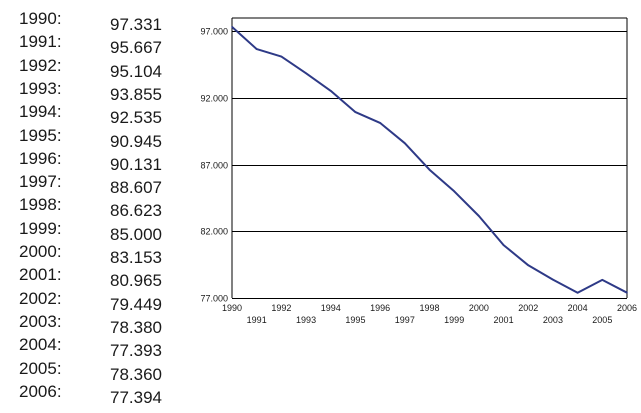 The height and width of the screenshot is (413, 641). I want to click on x-tick-label: 1994, so click(331, 308).